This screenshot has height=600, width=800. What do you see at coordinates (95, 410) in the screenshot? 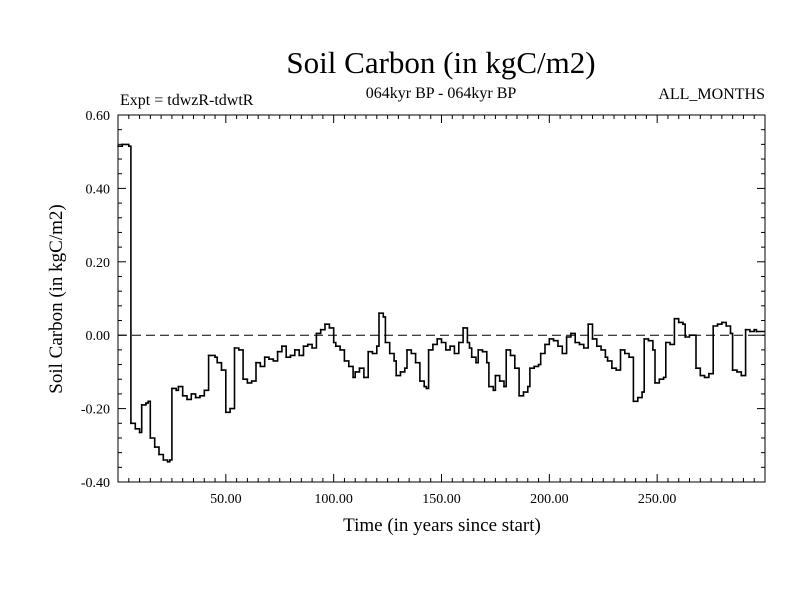
I see `y-tick-label: -0.20` at bounding box center [95, 410].